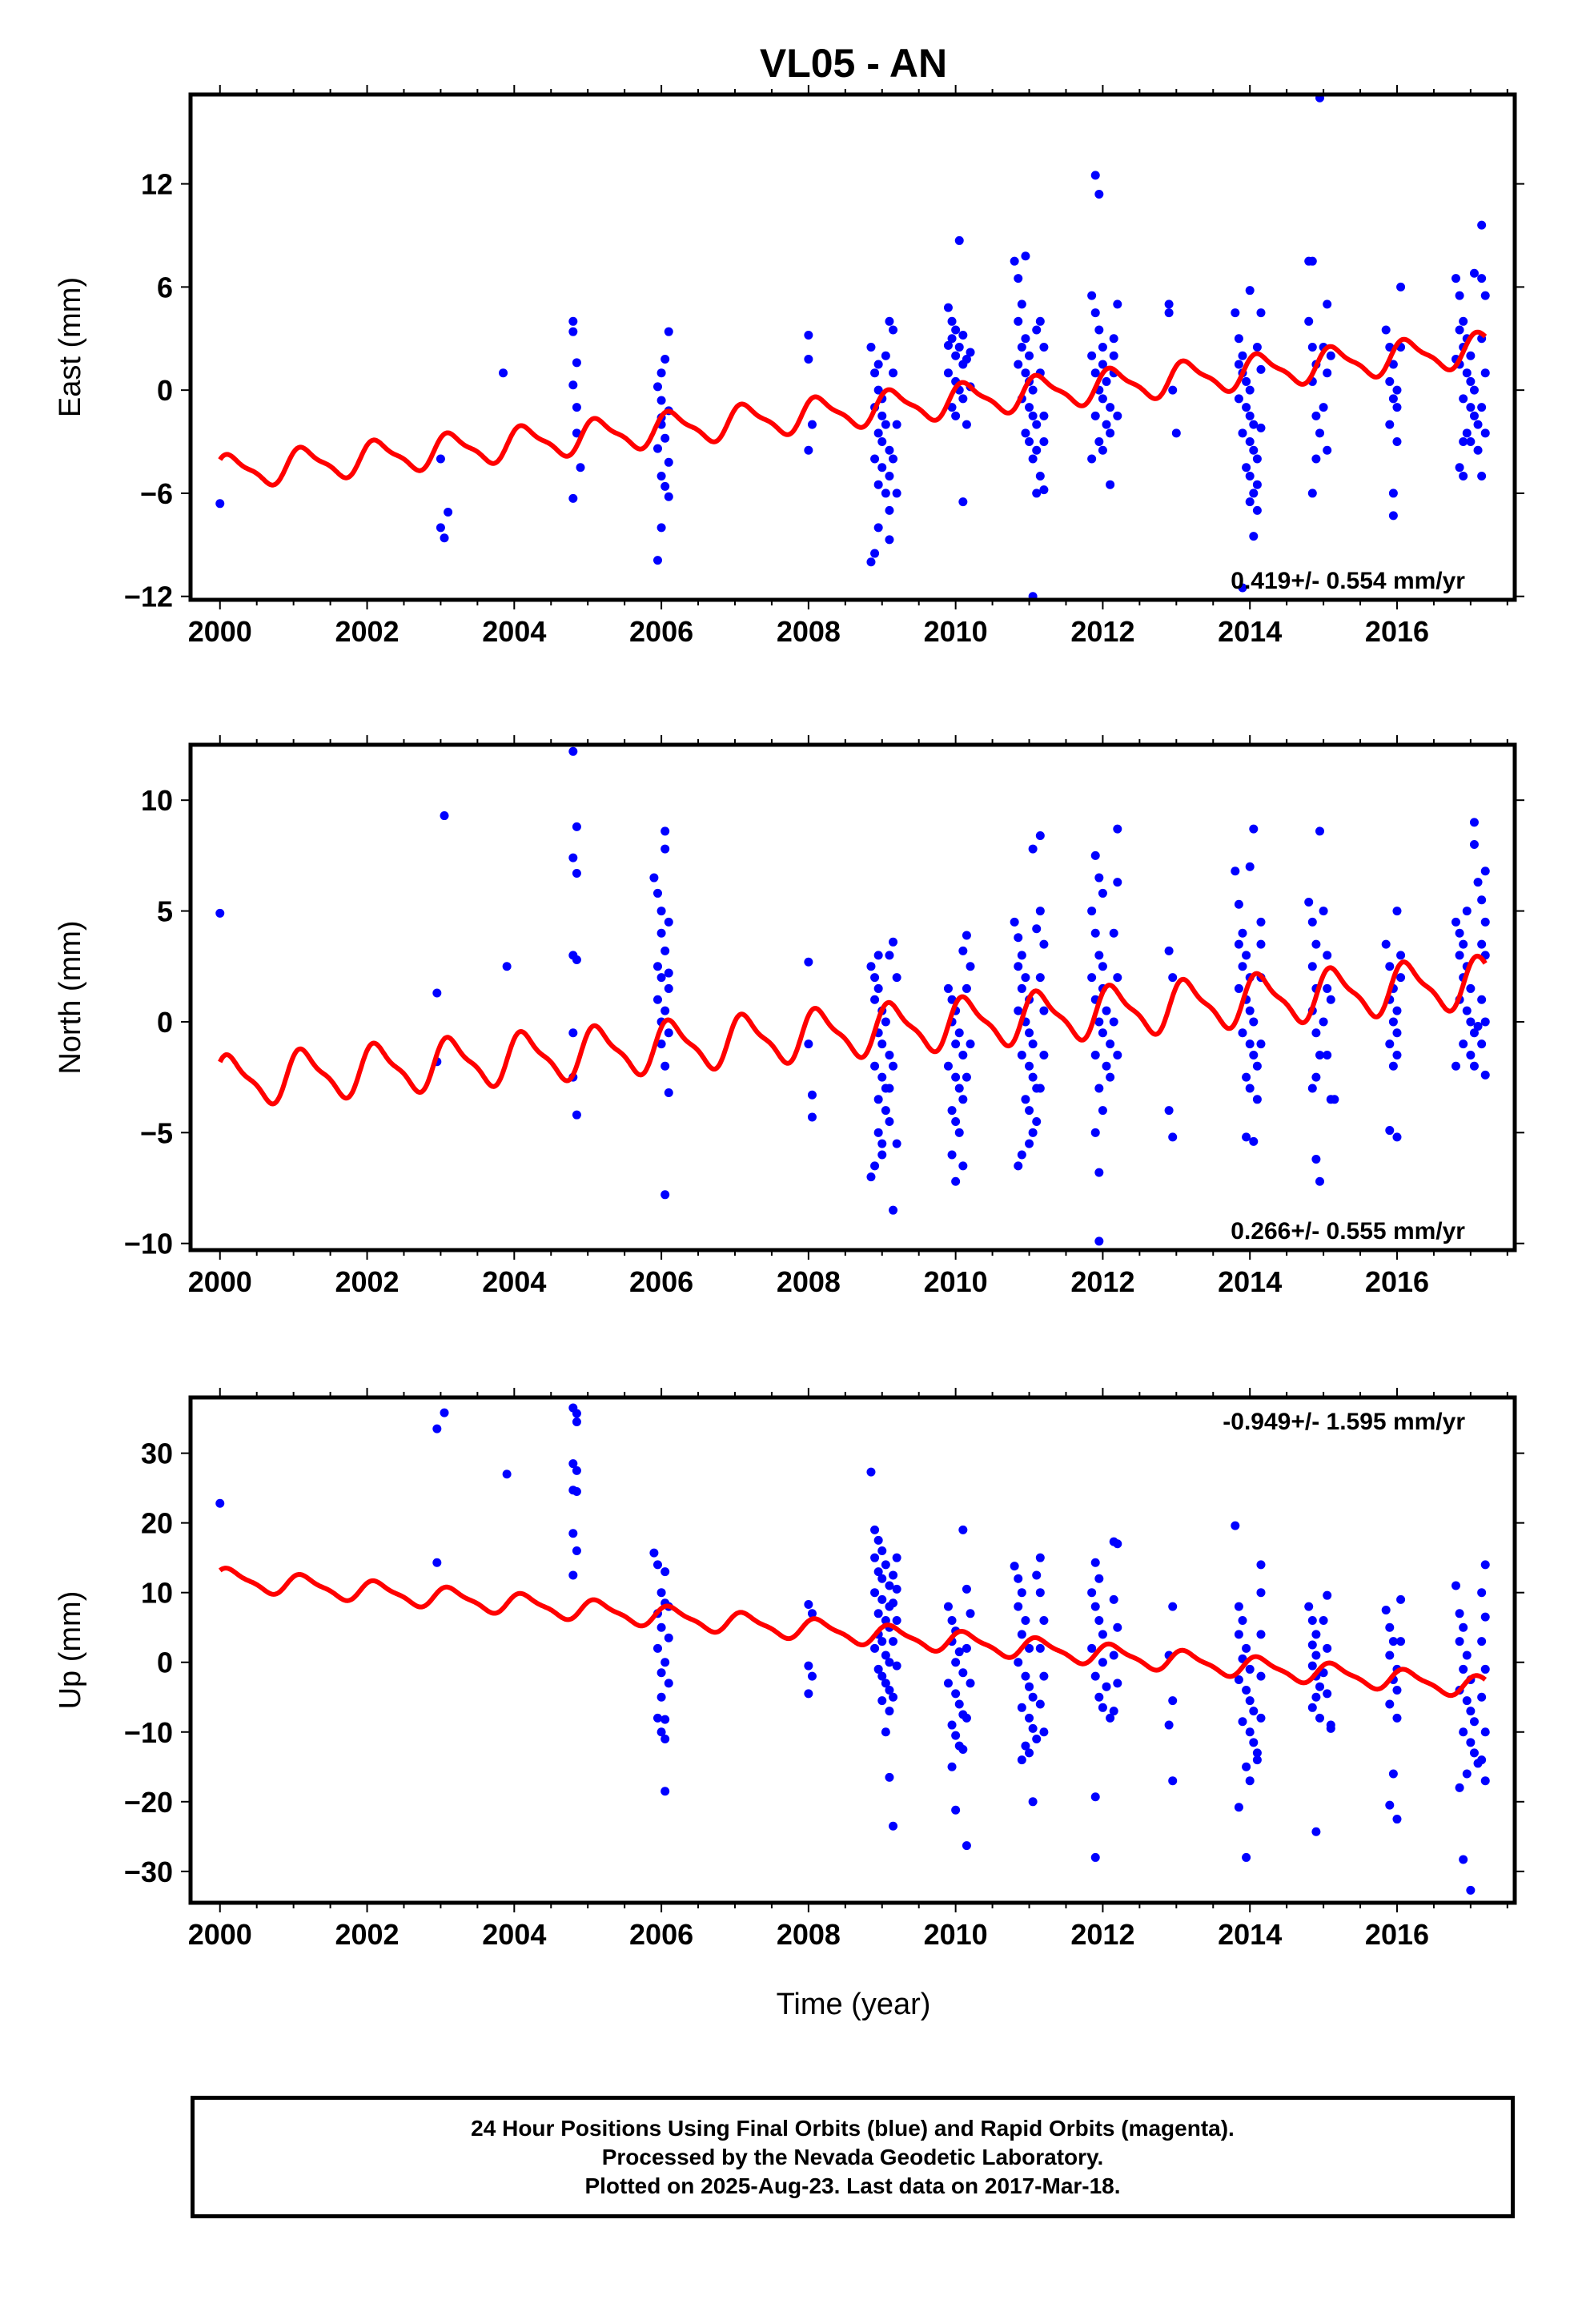 The height and width of the screenshot is (2324, 1582). What do you see at coordinates (367, 631) in the screenshot?
I see `x-tick-label: 2002` at bounding box center [367, 631].